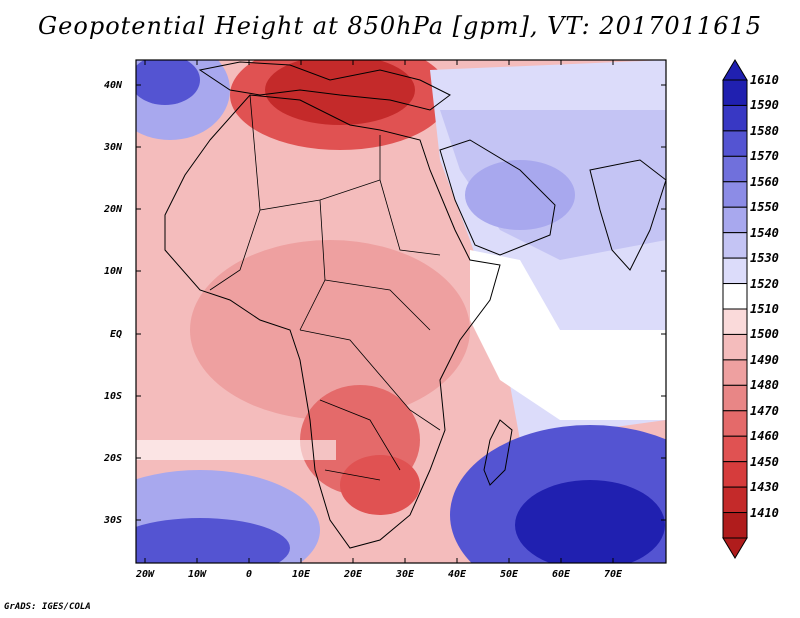  Describe the element at coordinates (764, 258) in the screenshot. I see `colorbar-label-1530: 1530` at that location.